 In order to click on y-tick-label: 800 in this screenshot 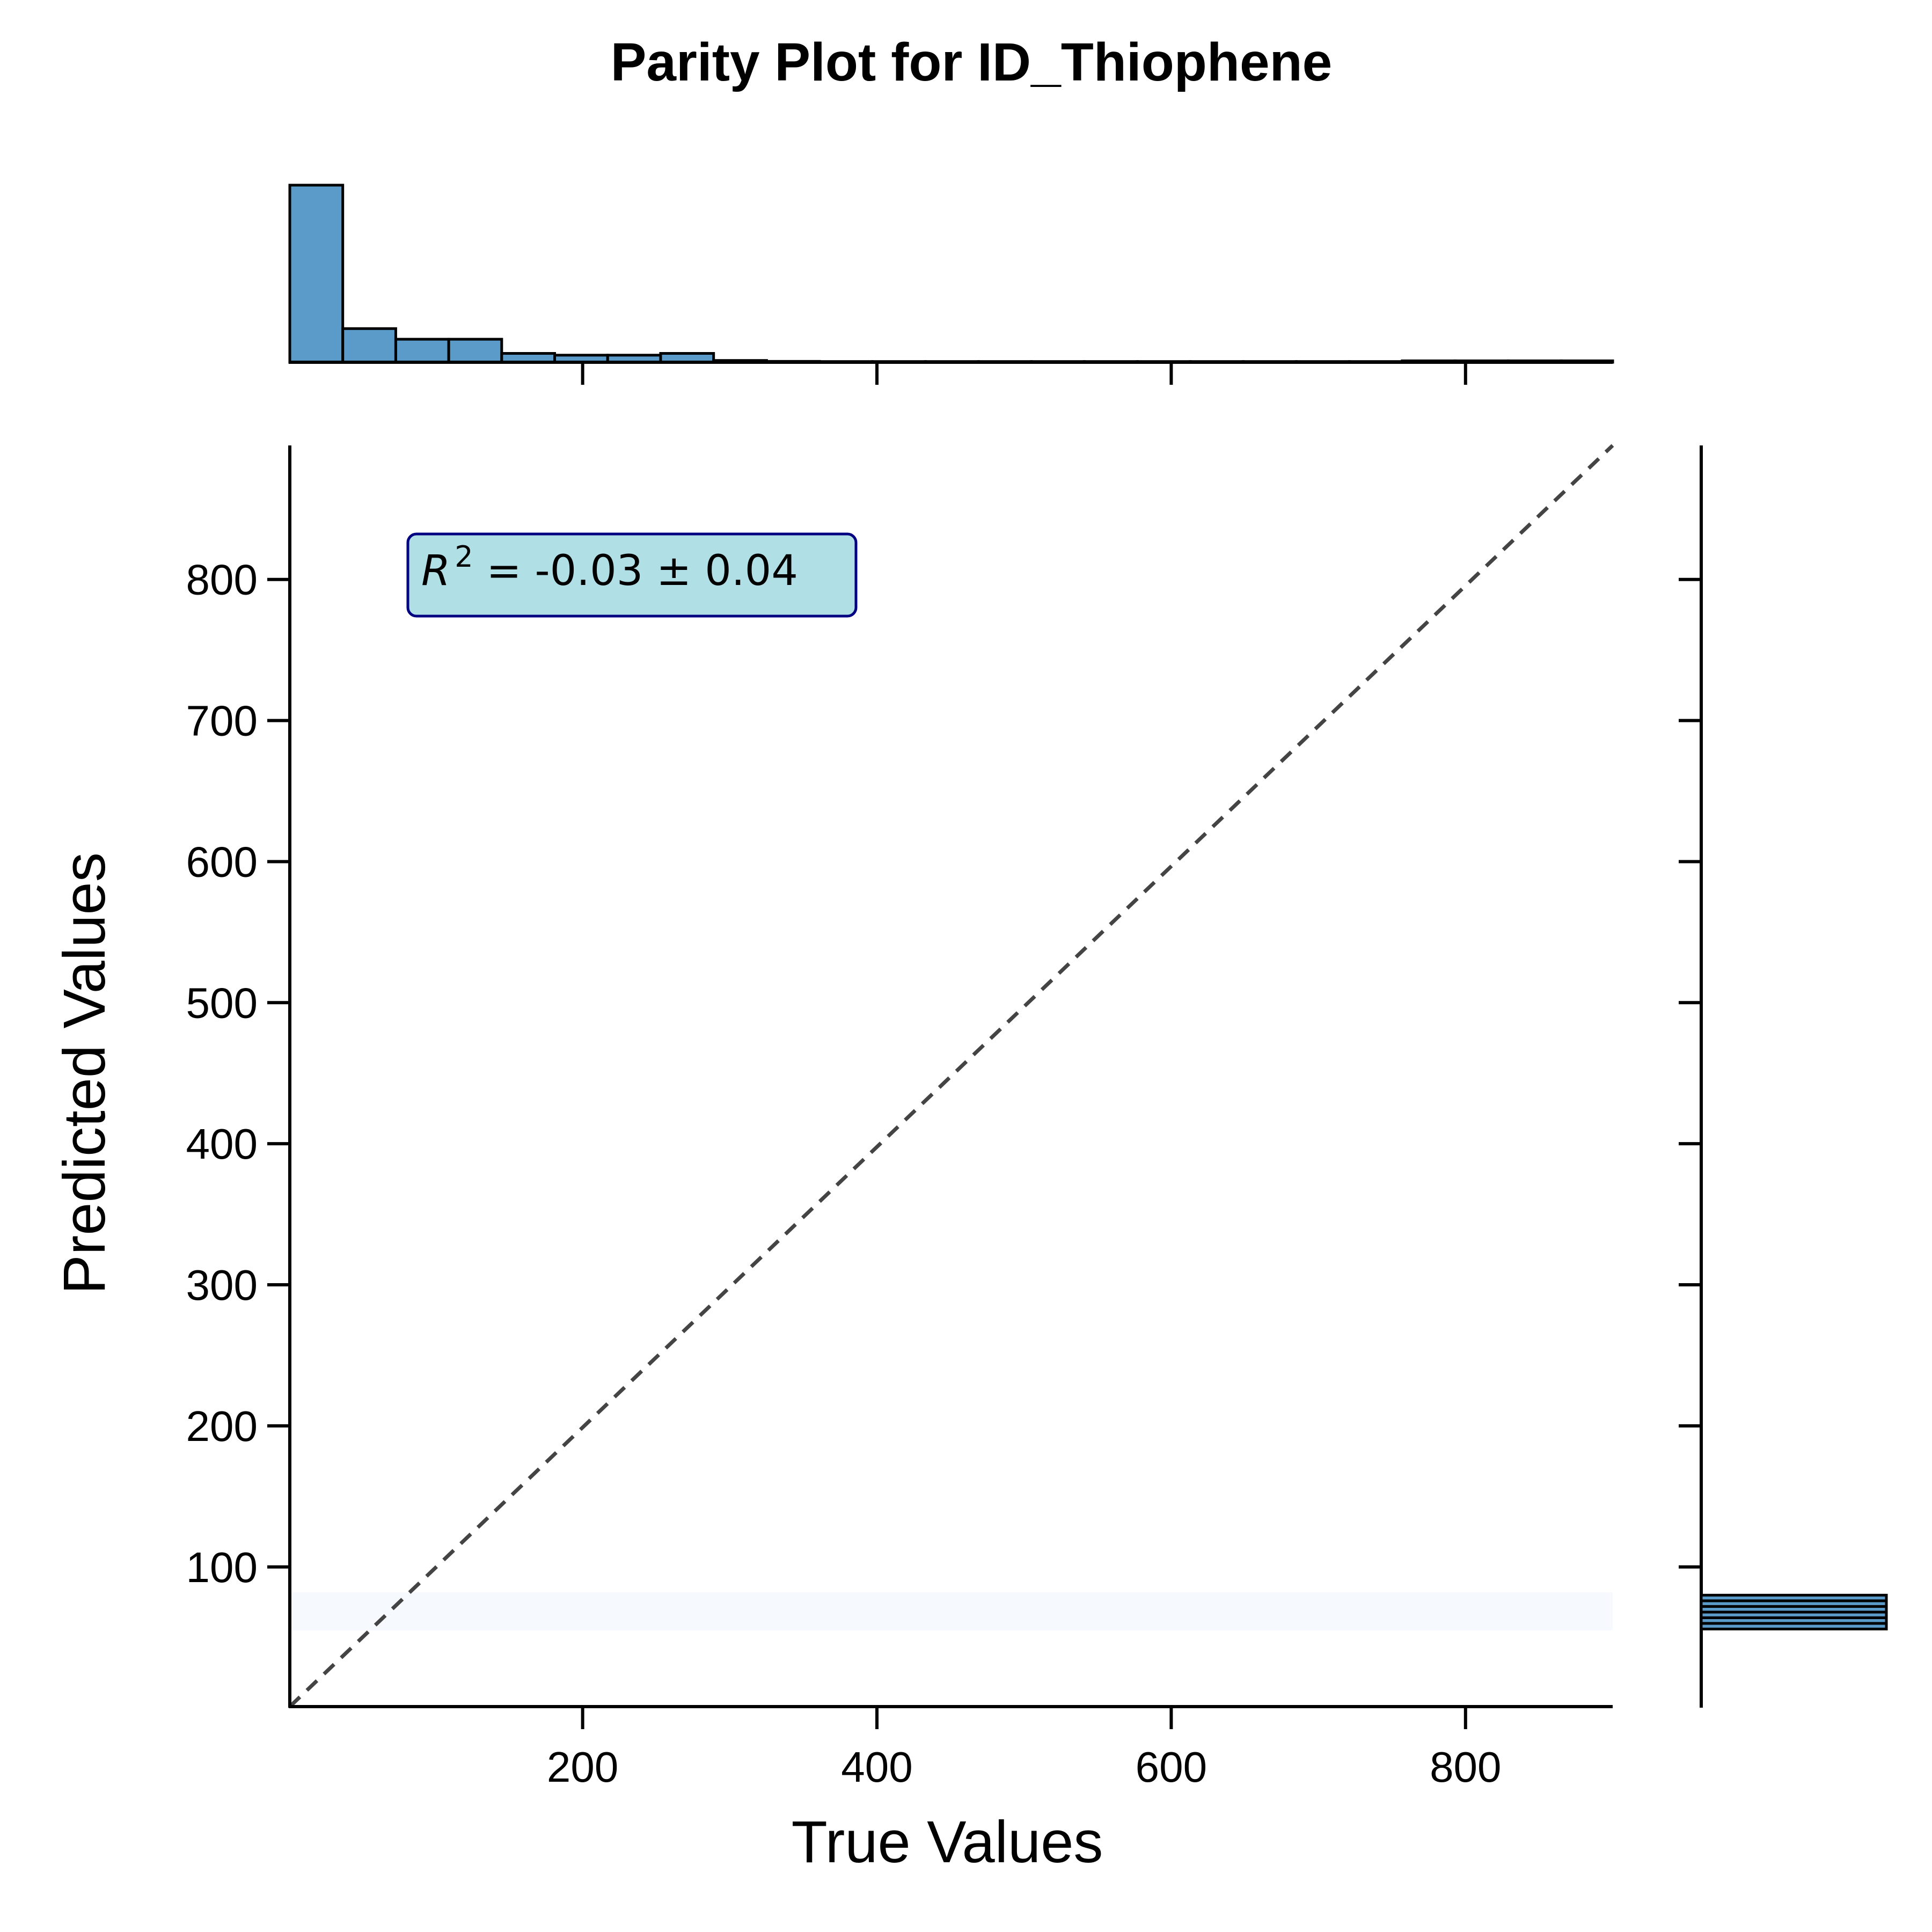, I will do `click(222, 580)`.